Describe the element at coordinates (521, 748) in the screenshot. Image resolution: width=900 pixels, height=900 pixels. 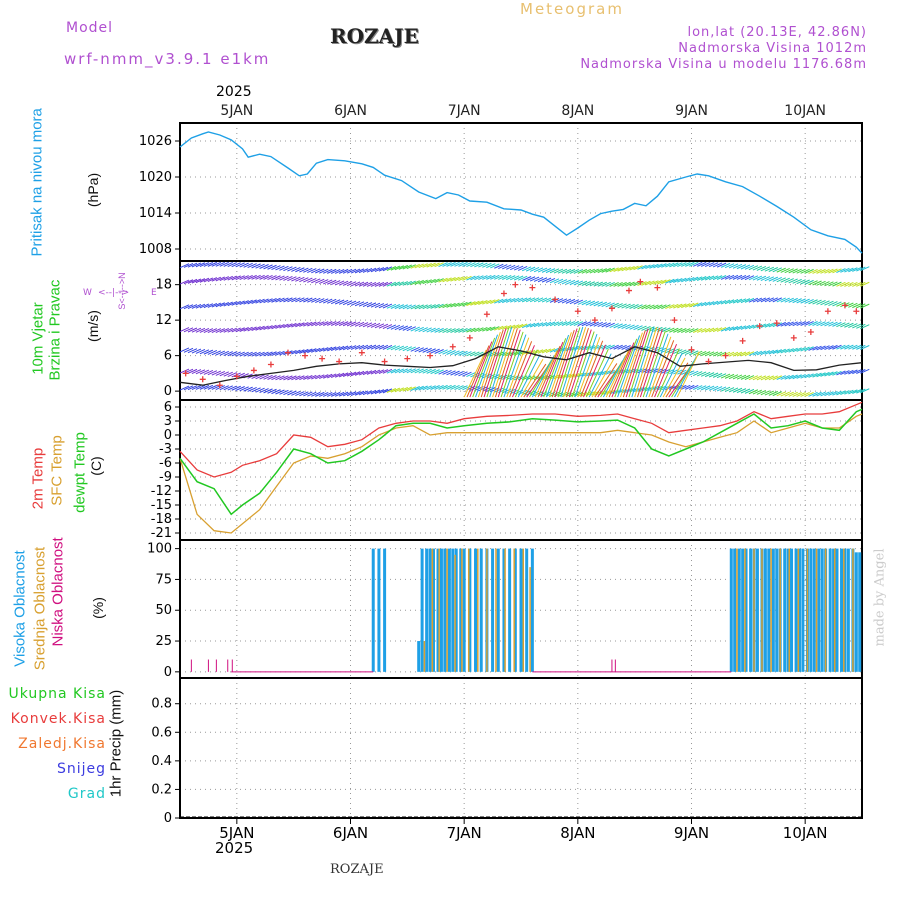
I see `precip-frame` at that location.